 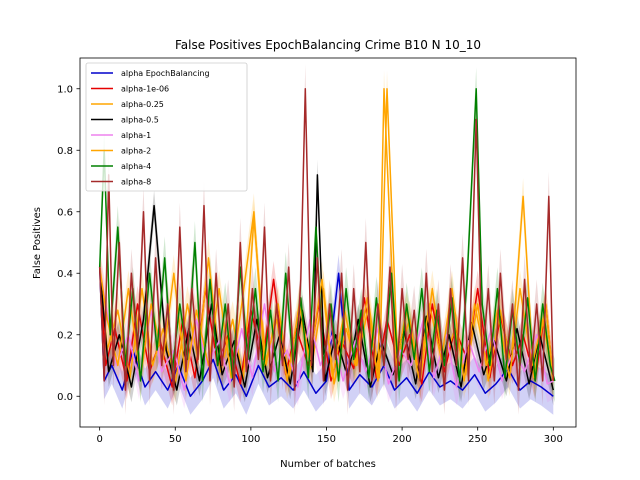 What do you see at coordinates (250, 439) in the screenshot?
I see `x-tick-label: 100` at bounding box center [250, 439].